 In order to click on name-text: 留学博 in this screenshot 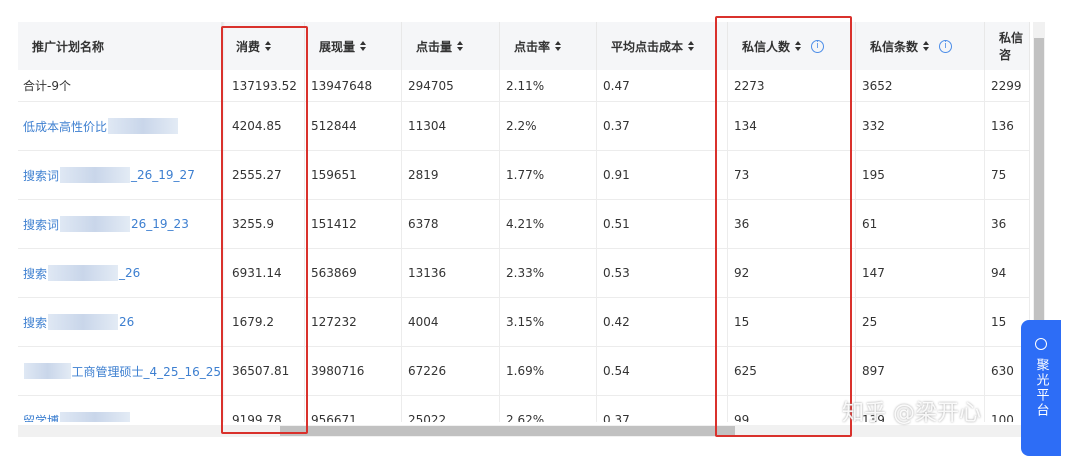, I will do `click(41, 418)`.